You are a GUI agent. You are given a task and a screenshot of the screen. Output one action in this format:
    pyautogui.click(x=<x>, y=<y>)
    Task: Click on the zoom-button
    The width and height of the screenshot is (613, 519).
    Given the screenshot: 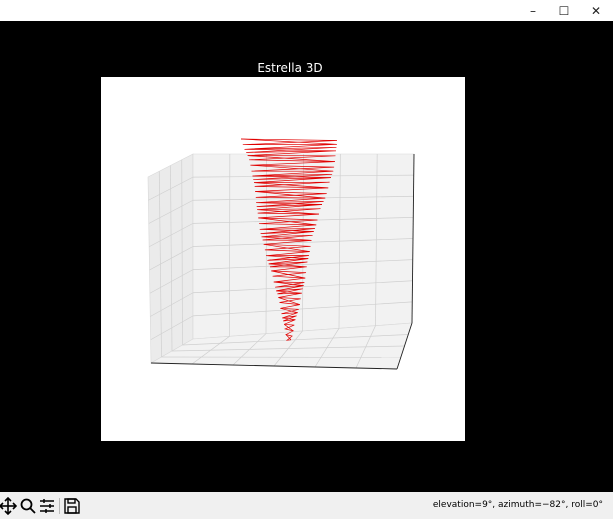 What is the action you would take?
    pyautogui.click(x=28, y=506)
    